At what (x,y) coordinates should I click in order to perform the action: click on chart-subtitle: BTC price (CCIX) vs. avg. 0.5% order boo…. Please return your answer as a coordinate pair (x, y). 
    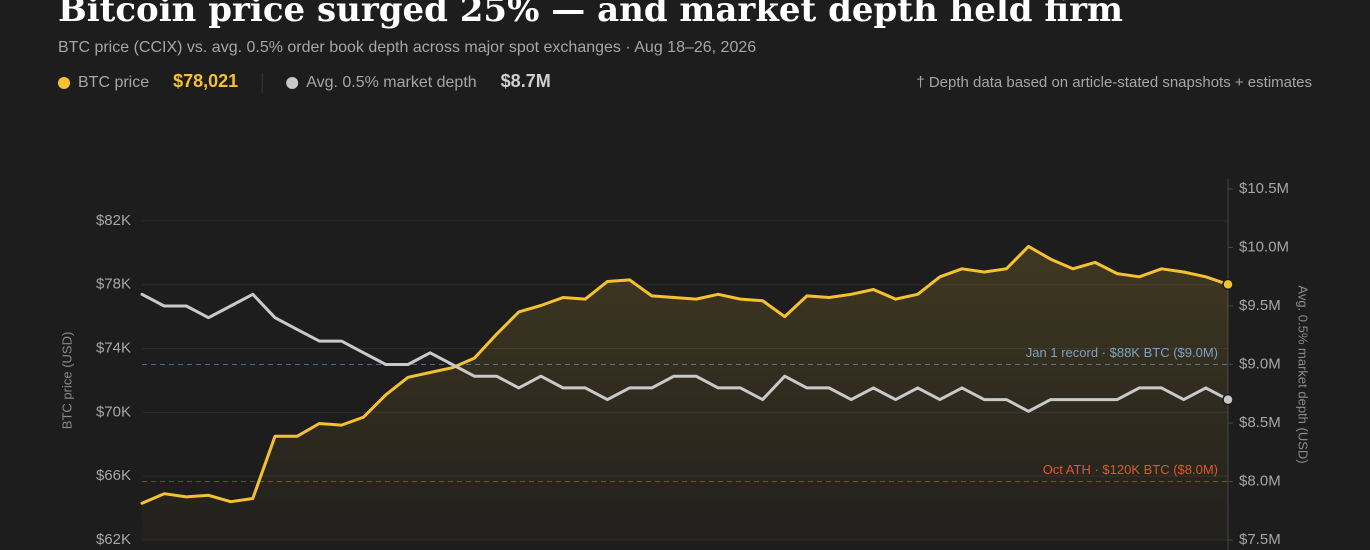
    Looking at the image, I should click on (407, 47).